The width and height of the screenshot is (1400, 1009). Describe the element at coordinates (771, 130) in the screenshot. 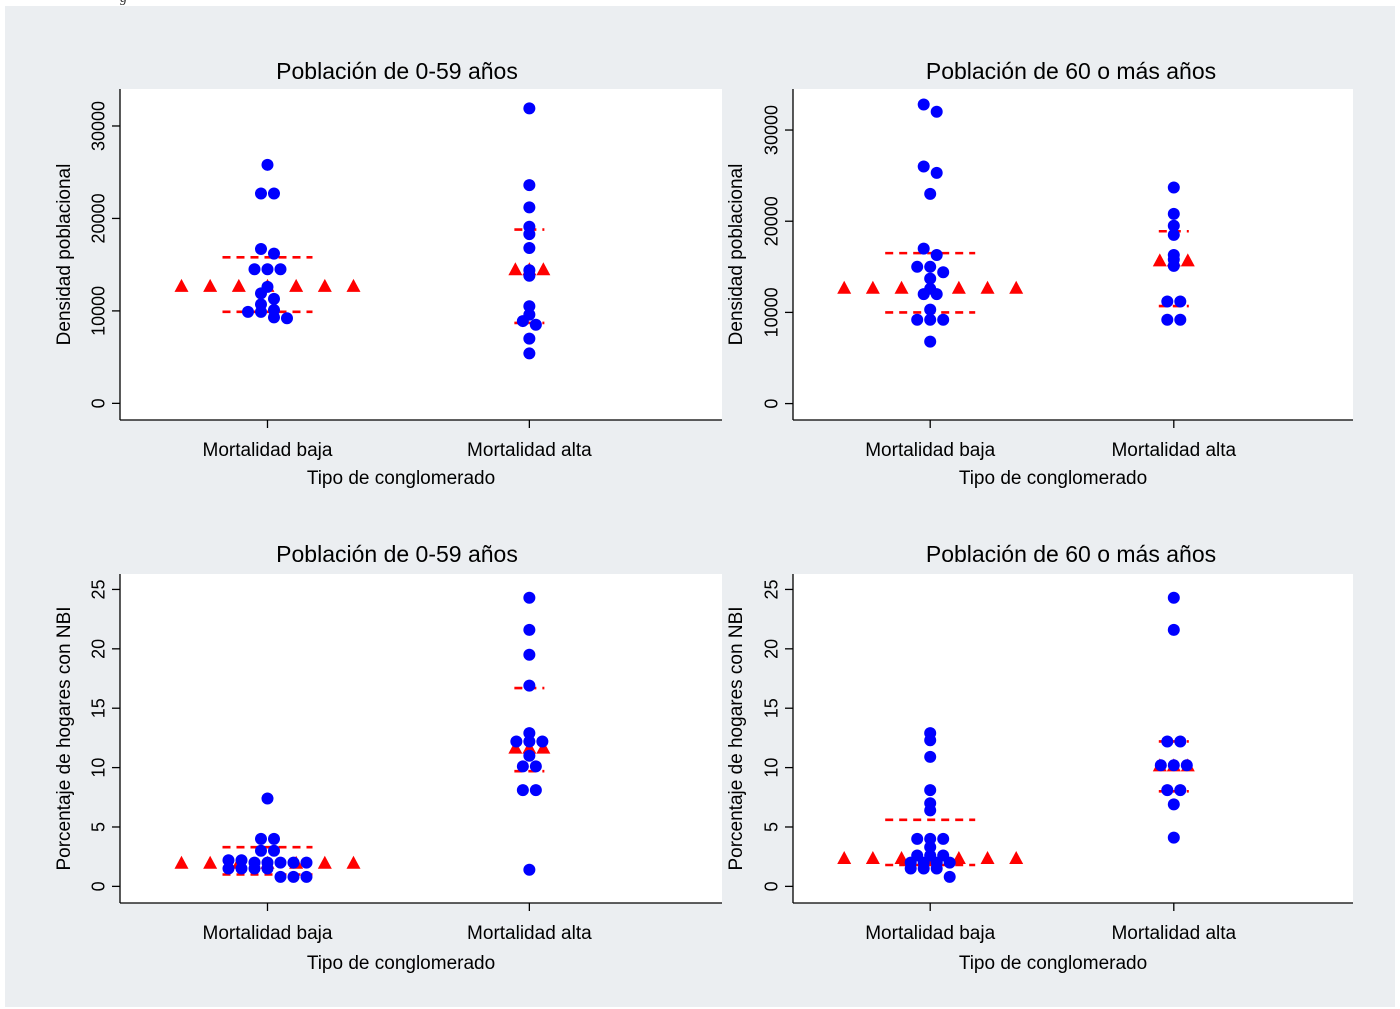

I see `y-tick-label: 30000` at that location.